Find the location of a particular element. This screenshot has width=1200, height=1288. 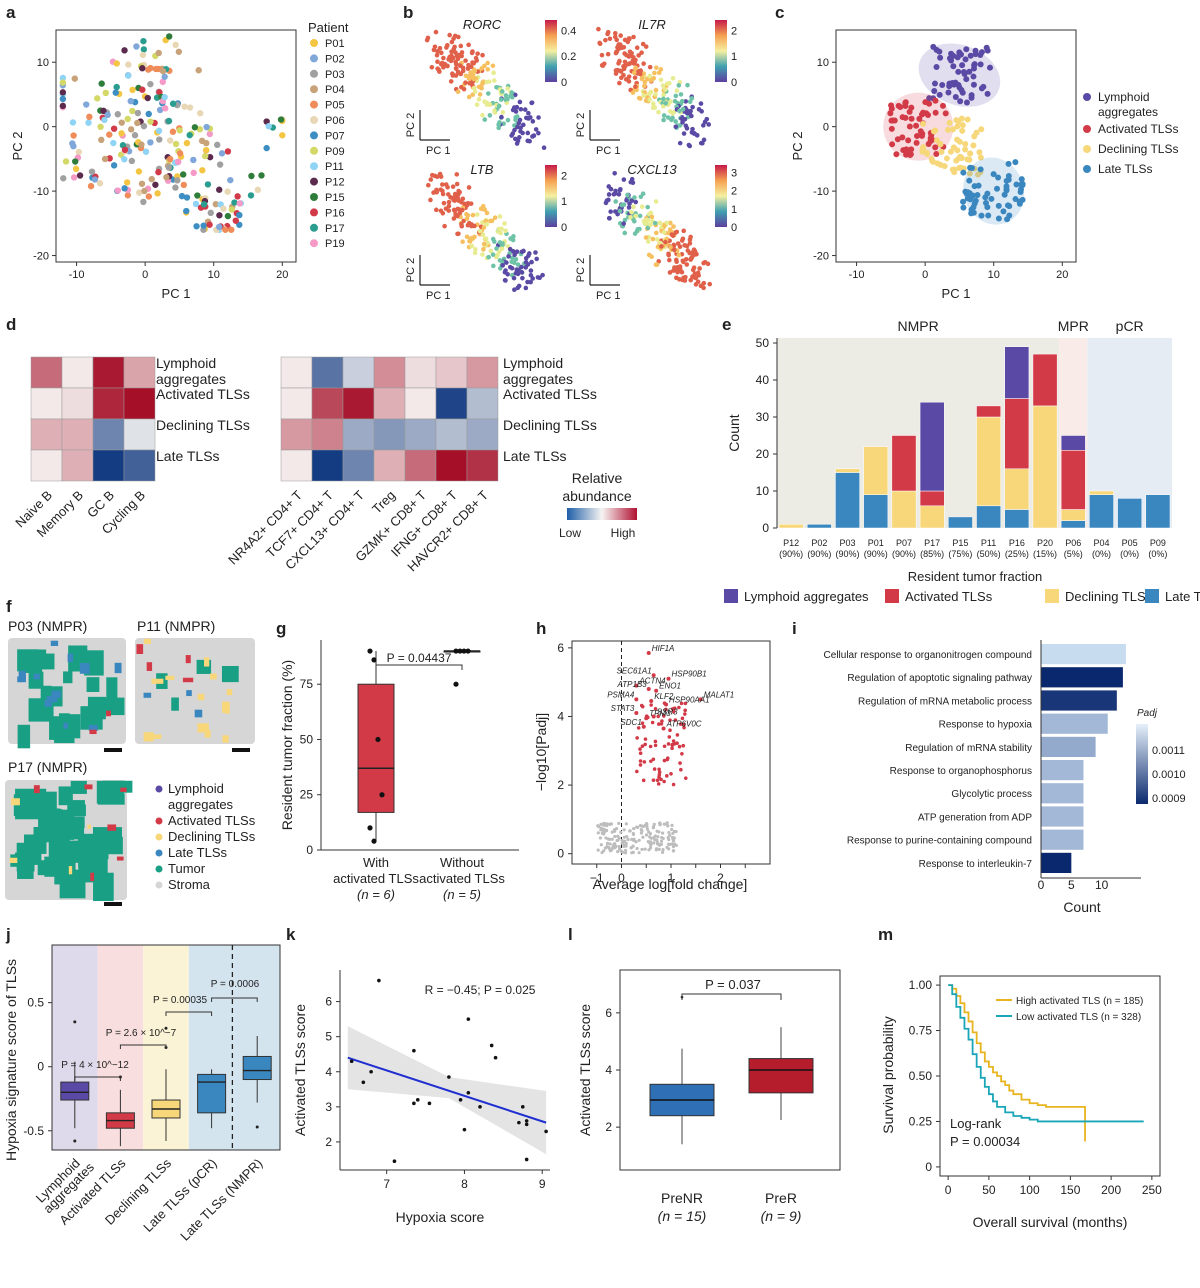

panel-label-g: g is located at coordinates (281, 628).